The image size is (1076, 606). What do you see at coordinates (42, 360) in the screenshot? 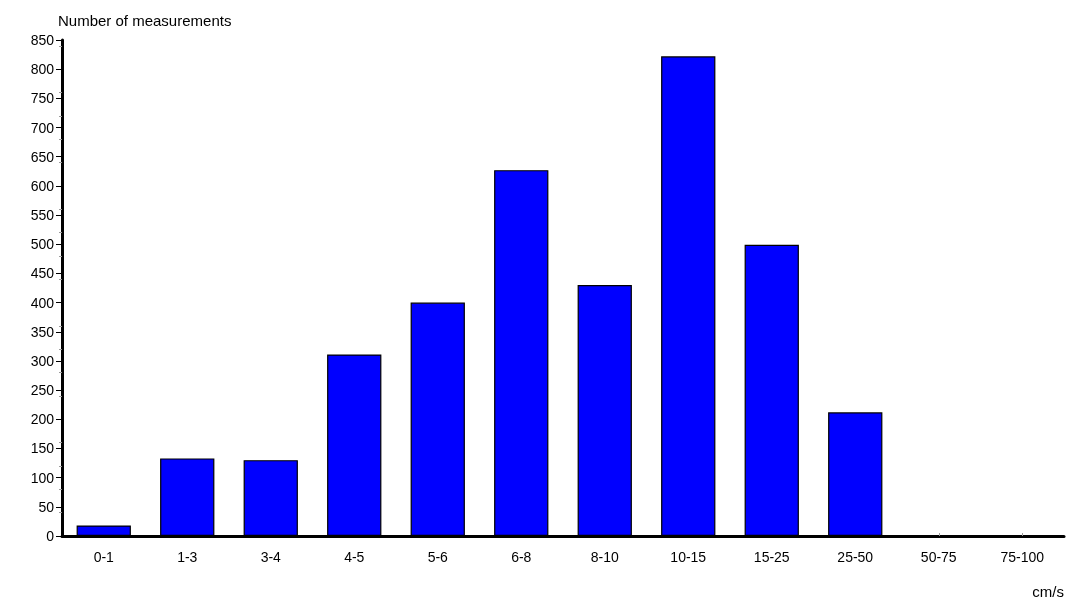
I see `y-tick-label: 300` at bounding box center [42, 360].